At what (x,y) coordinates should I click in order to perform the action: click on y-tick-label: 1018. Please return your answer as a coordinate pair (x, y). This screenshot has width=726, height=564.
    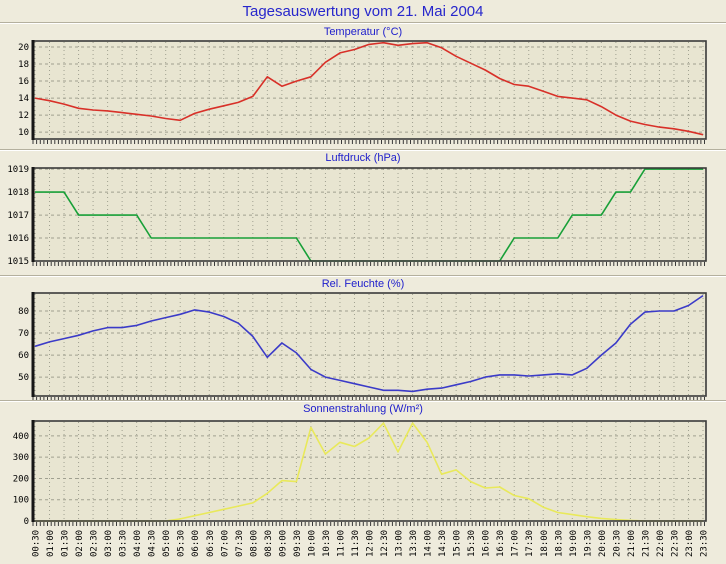
    Looking at the image, I should click on (18, 193).